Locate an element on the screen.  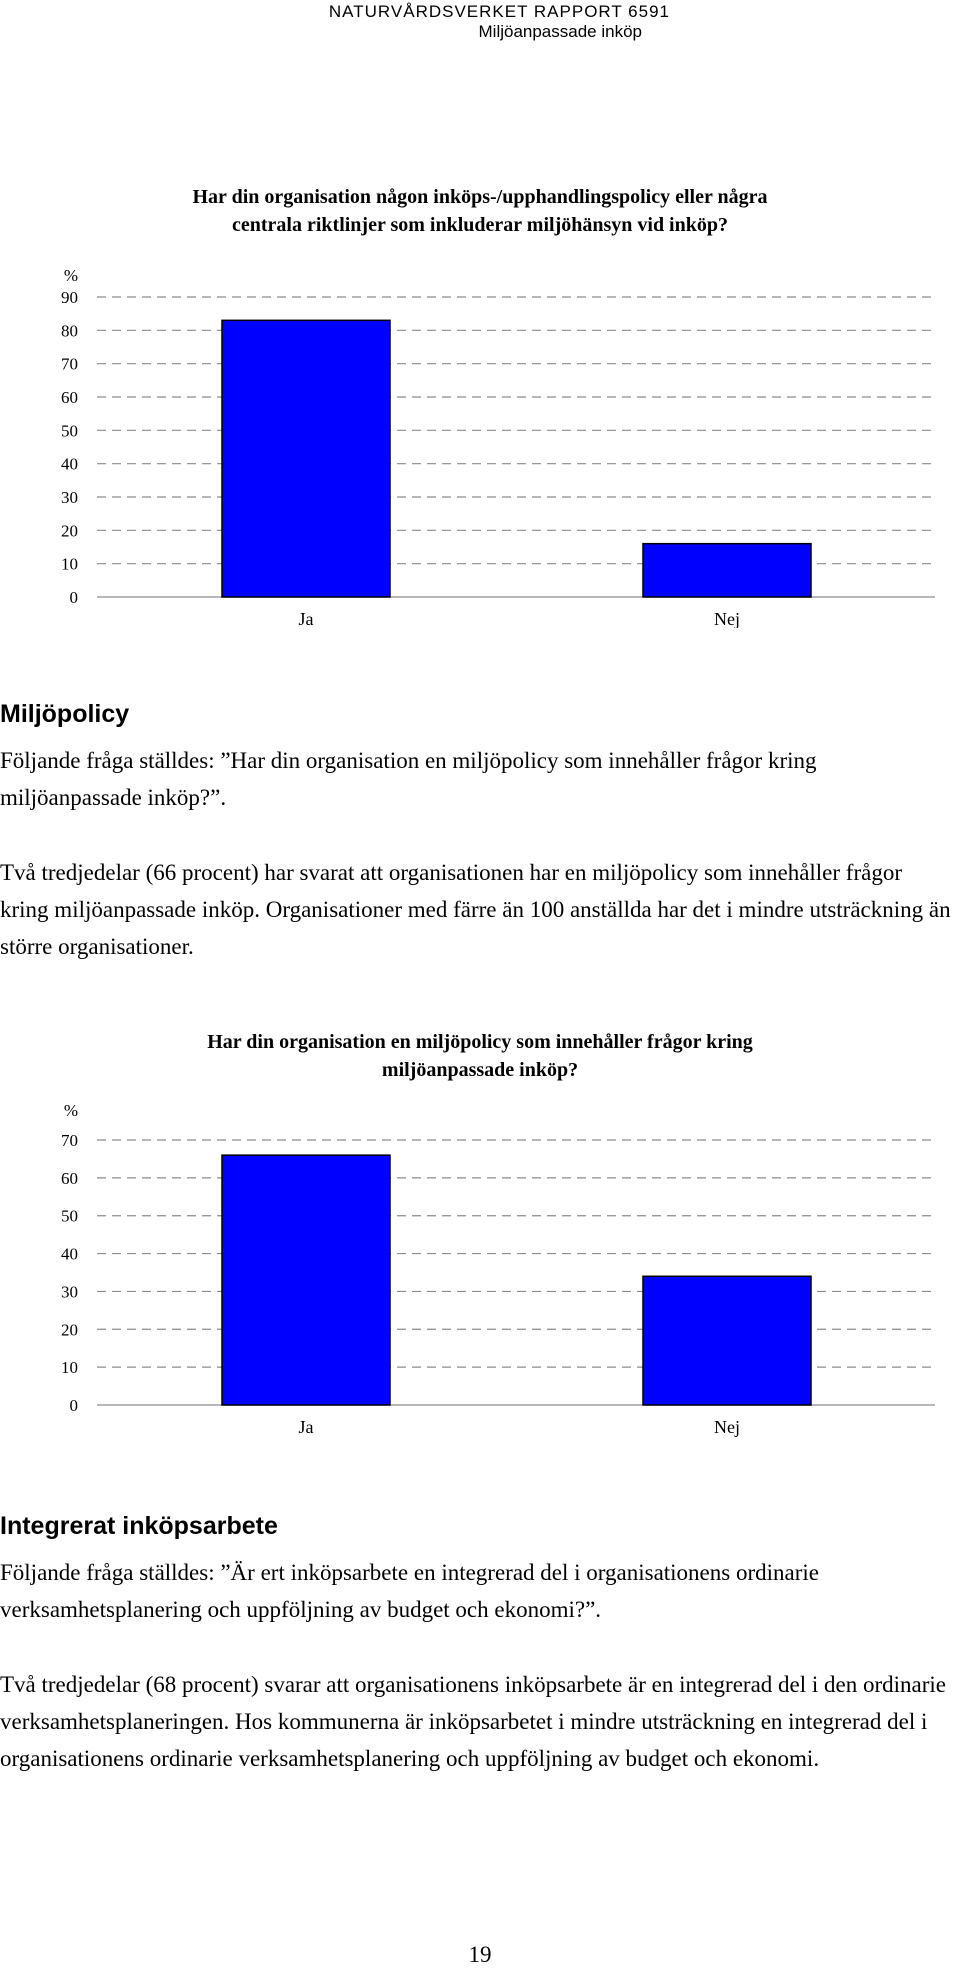
chart2-ylabel: % is located at coordinates (71, 1110).